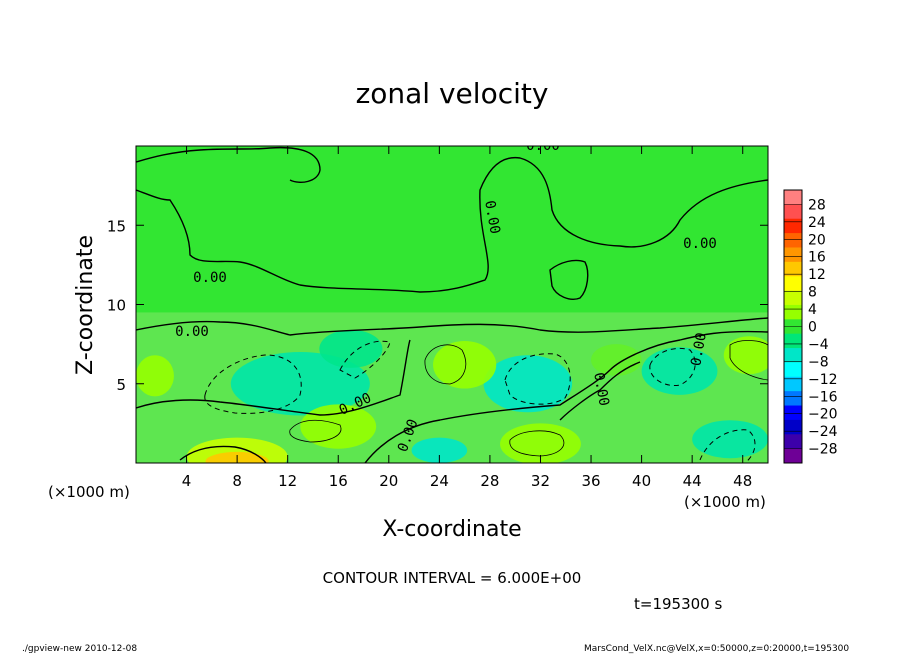  What do you see at coordinates (79, 649) in the screenshot?
I see `footer-left: ./gpview-new 2010-12-08` at bounding box center [79, 649].